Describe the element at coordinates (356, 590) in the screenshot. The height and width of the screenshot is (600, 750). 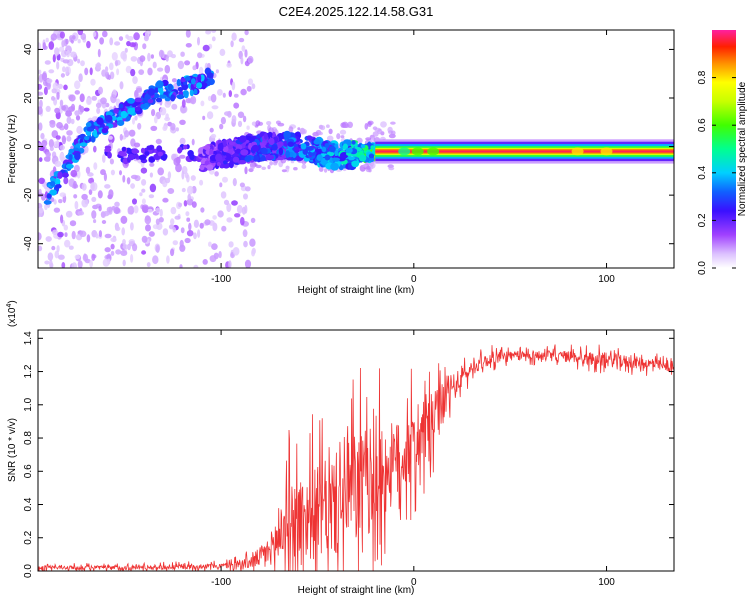
I see `snr-x-label: Height of straight line (km)` at that location.